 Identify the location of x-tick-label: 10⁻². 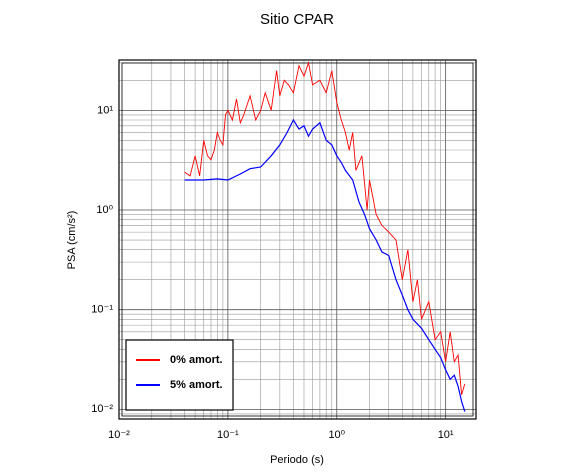
(119, 435).